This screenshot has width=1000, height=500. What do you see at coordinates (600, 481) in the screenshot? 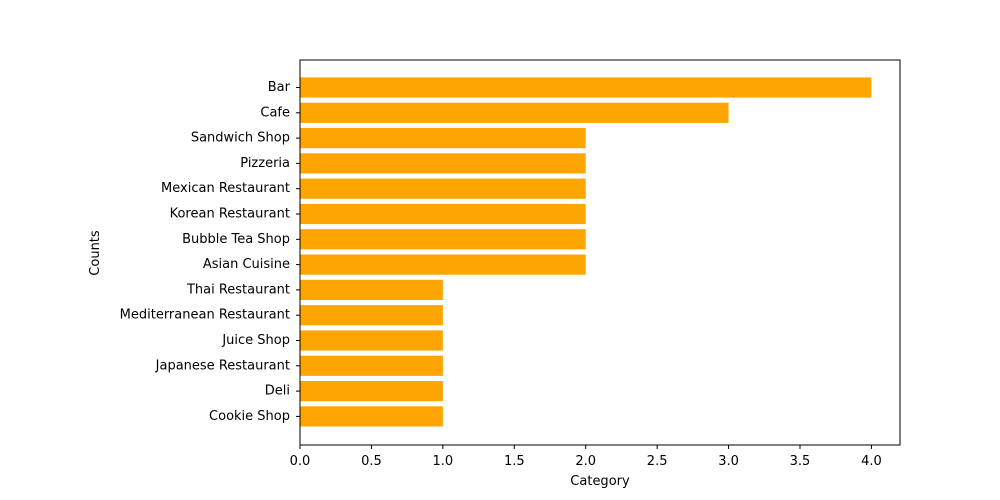
I see `x-axis-title: Category` at bounding box center [600, 481].